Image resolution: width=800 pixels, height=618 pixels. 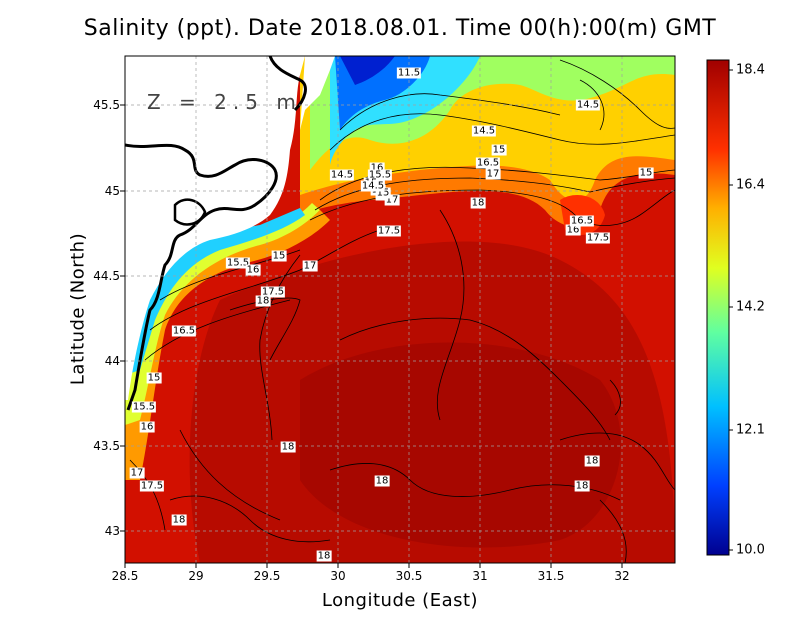 What do you see at coordinates (460, 445) in the screenshot?
I see `high-salinity-core` at bounding box center [460, 445].